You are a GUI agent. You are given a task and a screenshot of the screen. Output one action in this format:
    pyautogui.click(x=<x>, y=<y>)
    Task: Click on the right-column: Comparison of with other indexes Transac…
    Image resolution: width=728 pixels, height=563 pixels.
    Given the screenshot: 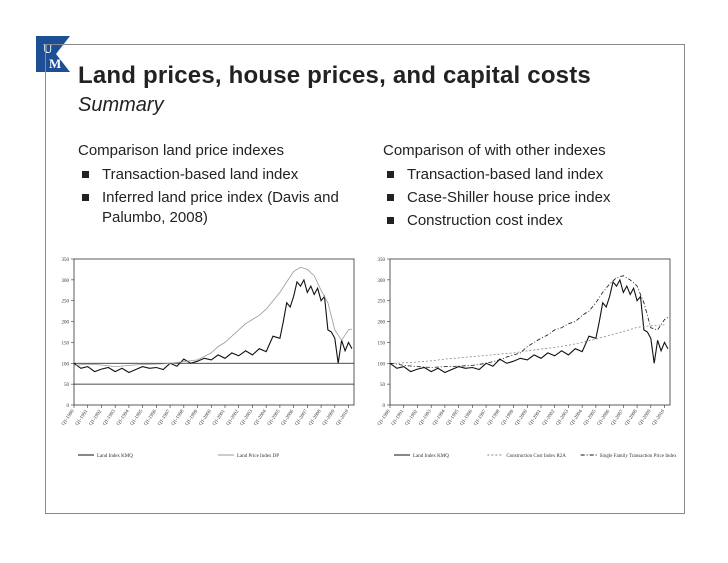 What is the action you would take?
    pyautogui.click(x=528, y=187)
    